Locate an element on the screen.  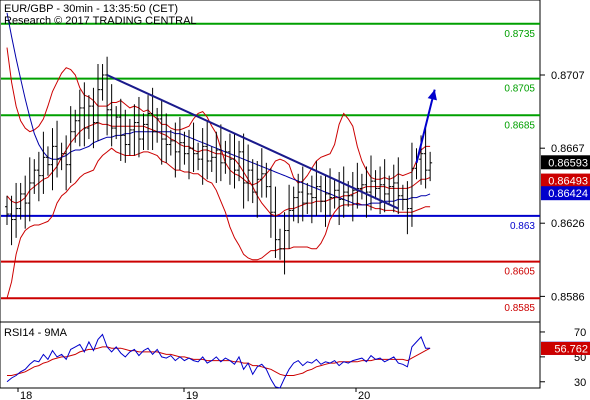
projection-arrow-head is located at coordinates (432, 95).